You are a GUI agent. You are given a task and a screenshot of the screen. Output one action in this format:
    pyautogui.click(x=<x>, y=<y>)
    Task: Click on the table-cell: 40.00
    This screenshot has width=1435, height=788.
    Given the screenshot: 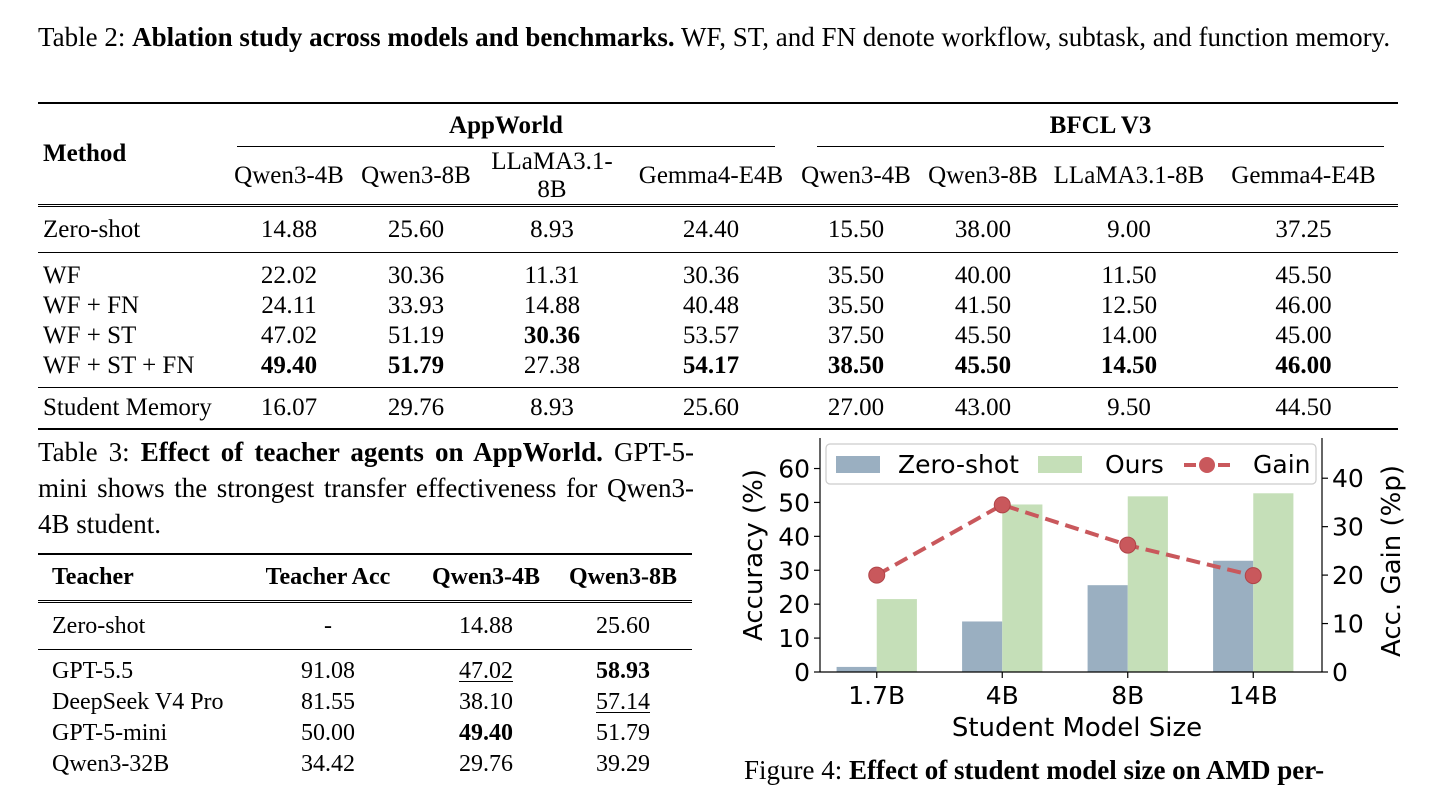 What is the action you would take?
    pyautogui.click(x=983, y=275)
    